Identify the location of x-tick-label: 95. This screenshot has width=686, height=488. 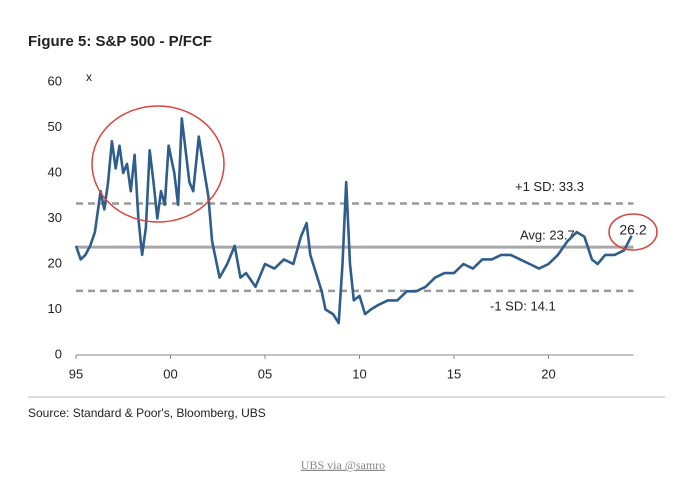
(76, 373).